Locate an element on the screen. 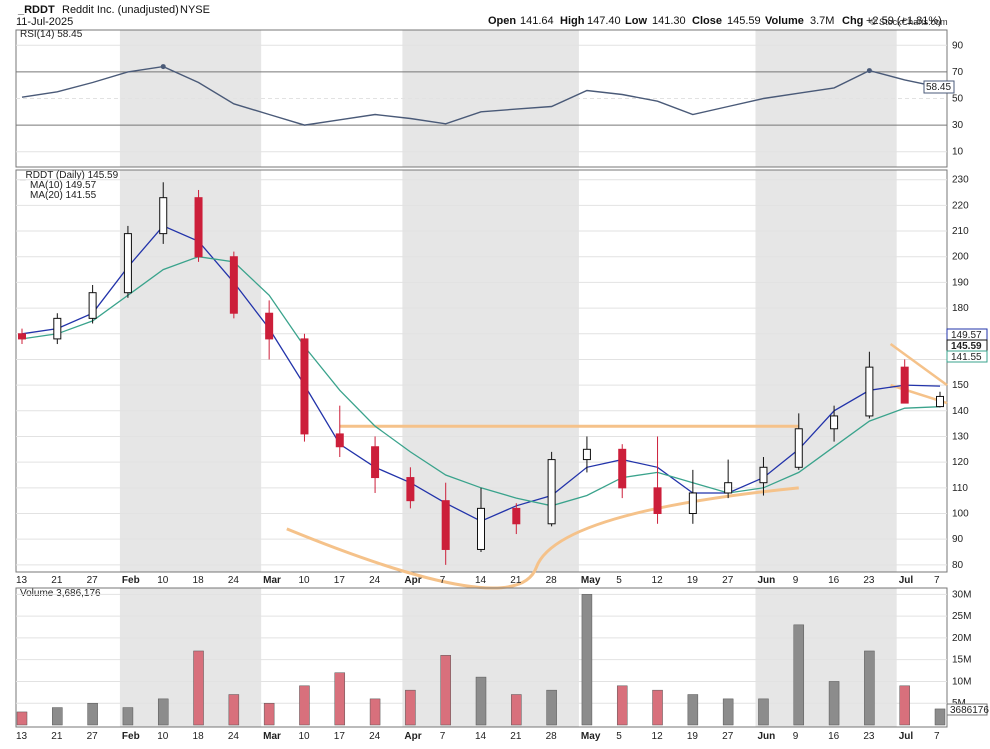  chg-value: +2.59 (+1.81%) is located at coordinates (904, 21).